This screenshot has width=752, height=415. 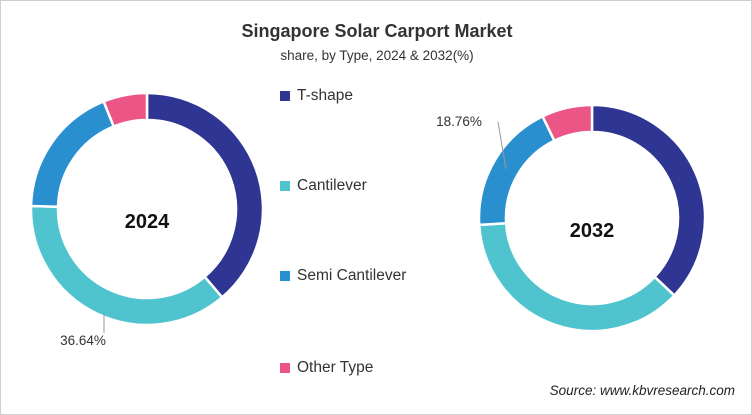 I want to click on chart-subtitle: share, by Type, 2024 & 2032(%), so click(x=377, y=55).